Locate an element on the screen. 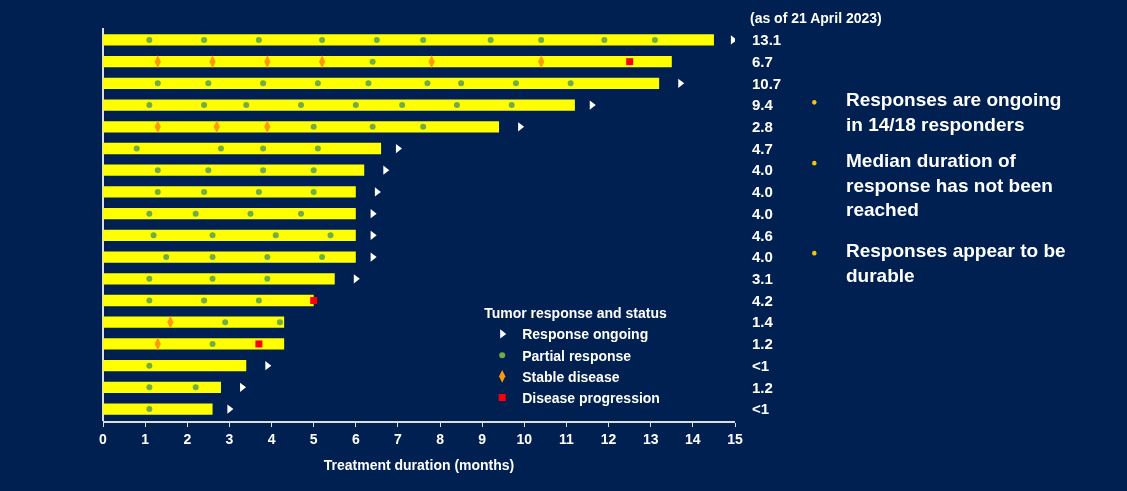  y-tick-label: 2.8 is located at coordinates (762, 127).